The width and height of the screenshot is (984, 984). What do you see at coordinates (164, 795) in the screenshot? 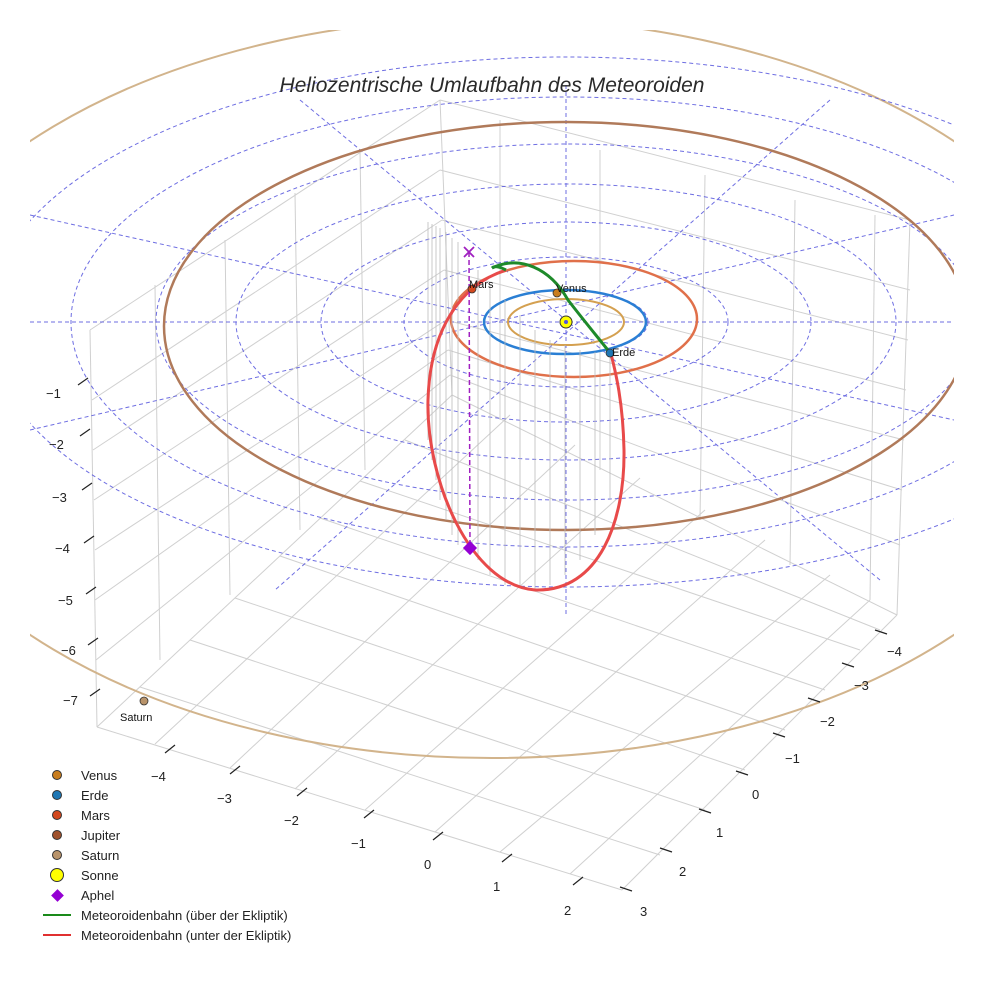
I see `legend-item-erde: Erde` at bounding box center [164, 795].